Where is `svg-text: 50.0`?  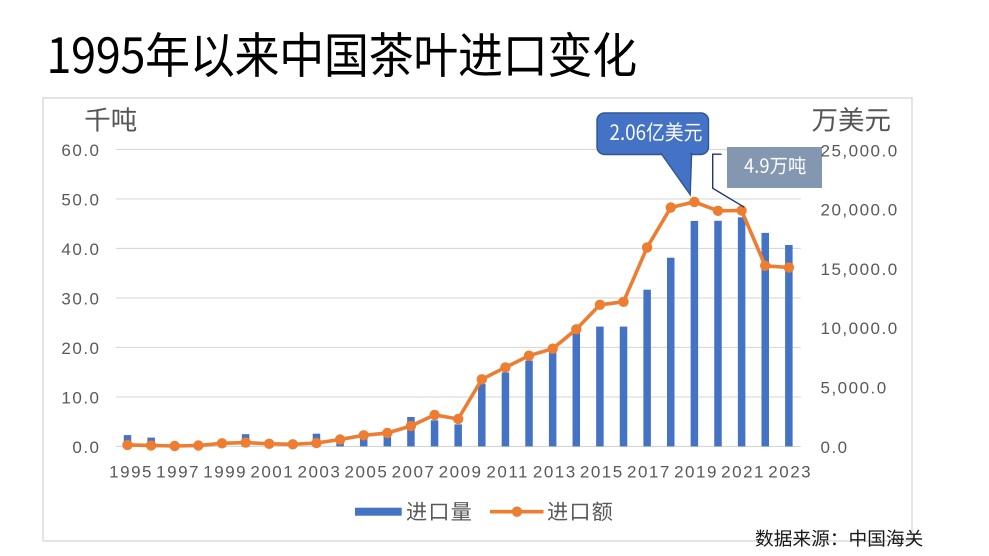 svg-text: 50.0 is located at coordinates (80, 200).